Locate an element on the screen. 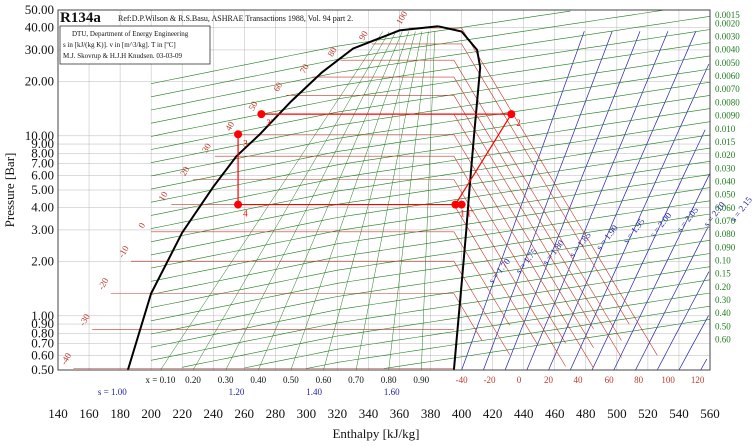 This screenshot has width=752, height=446. isochore-label: 0.040 is located at coordinates (725, 181).